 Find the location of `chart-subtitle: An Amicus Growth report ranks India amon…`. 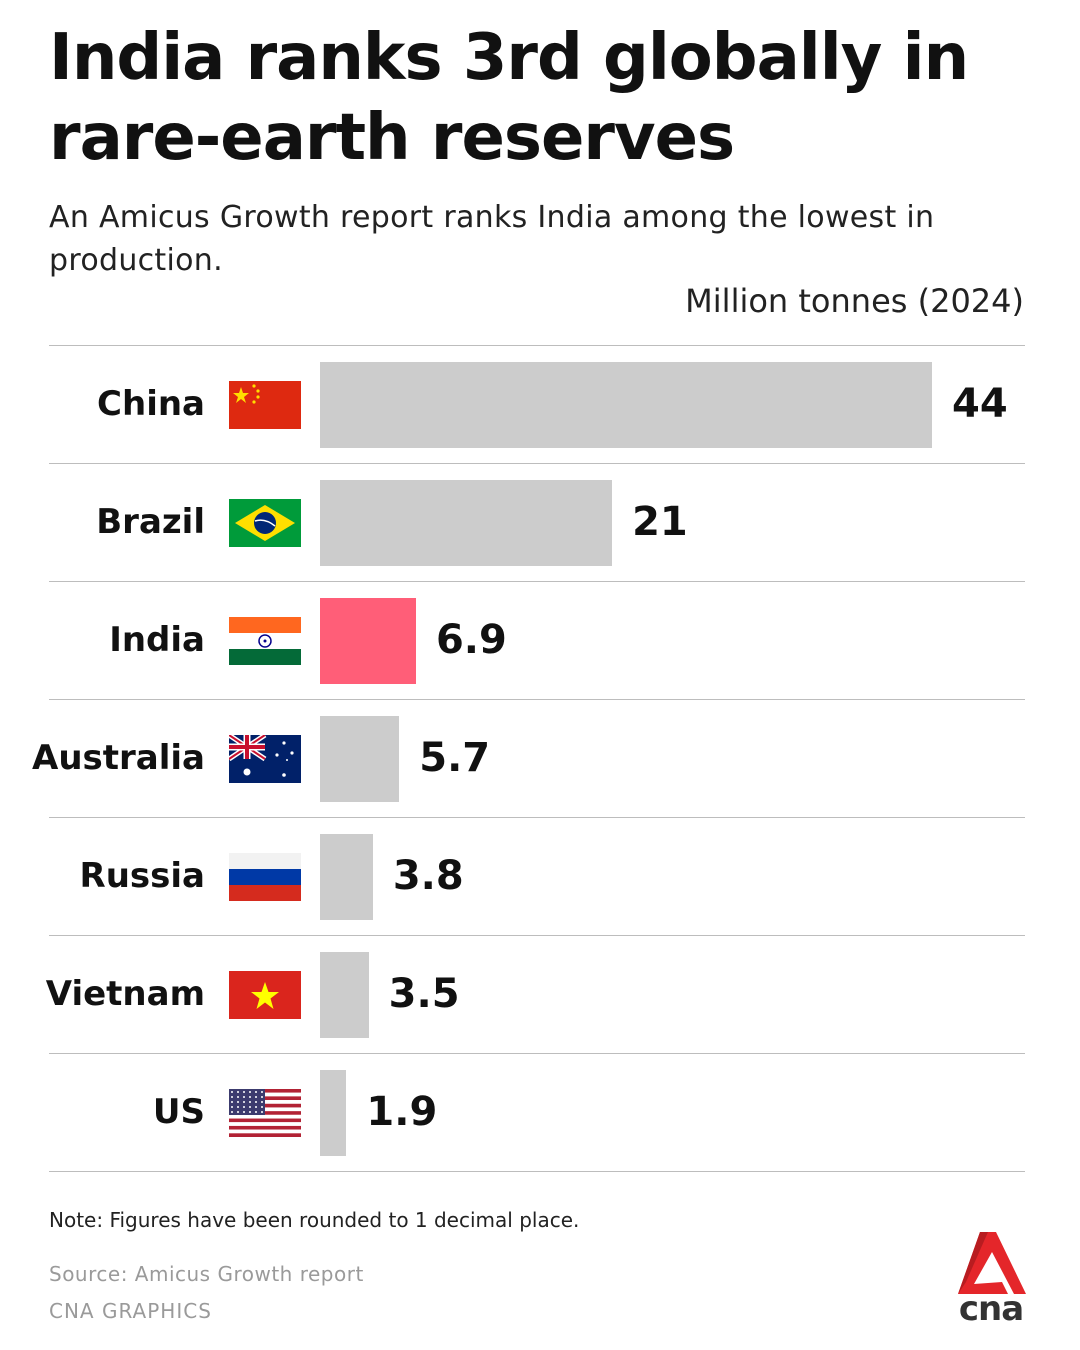

chart-subtitle: An Amicus Growth report ranks India amon… is located at coordinates (492, 239).